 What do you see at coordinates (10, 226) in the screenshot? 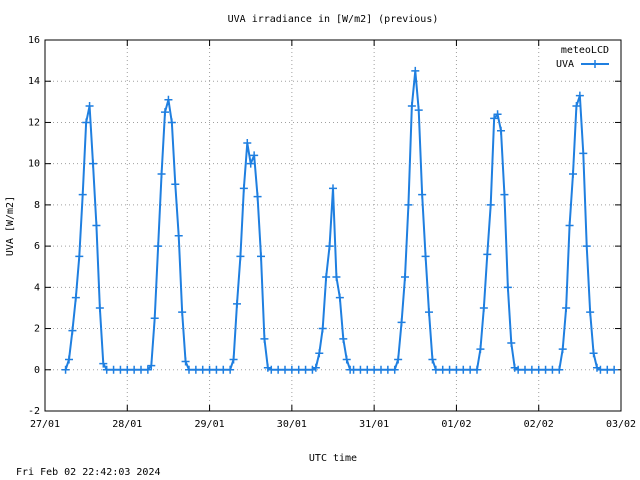
I see `y-axis-label: UVA [W/m2]` at bounding box center [10, 226].